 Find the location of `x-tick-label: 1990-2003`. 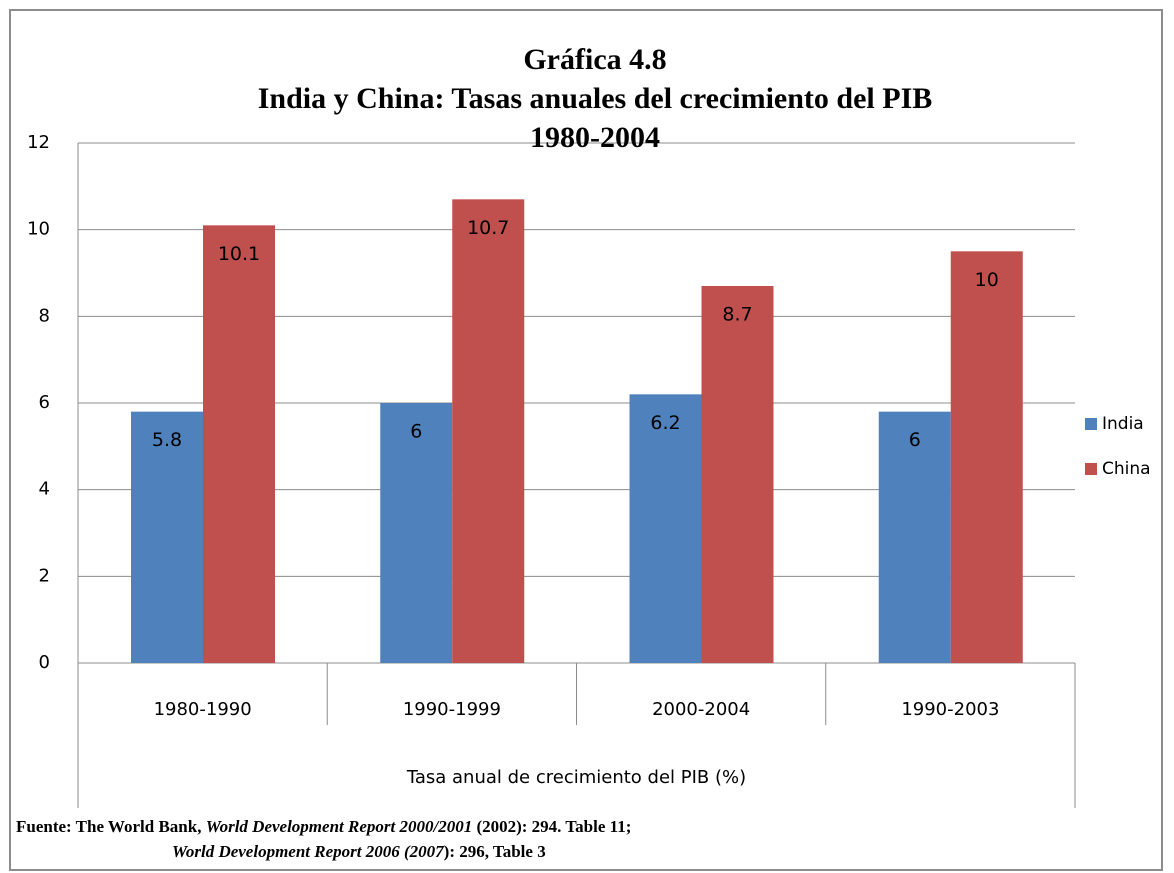

x-tick-label: 1990-2003 is located at coordinates (950, 709).